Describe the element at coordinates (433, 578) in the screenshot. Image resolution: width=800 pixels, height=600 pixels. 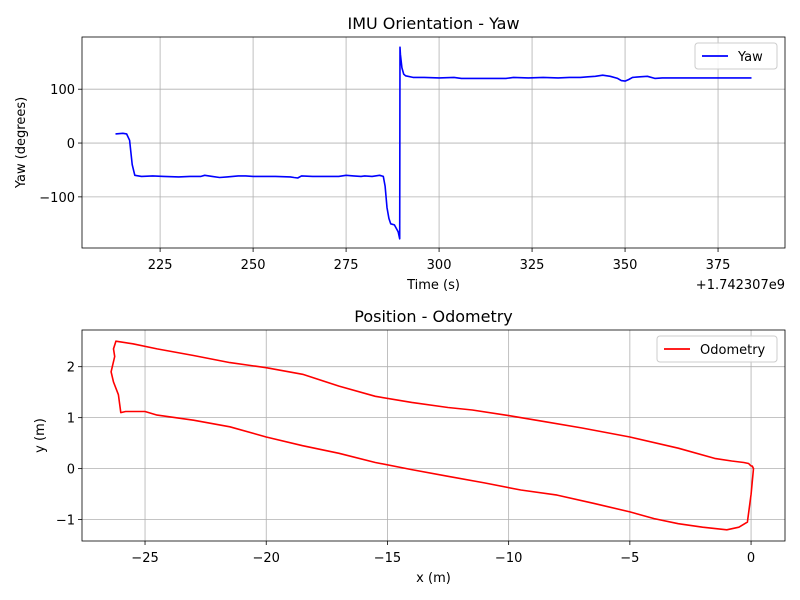
I see `x-axis-label: x (m)` at that location.